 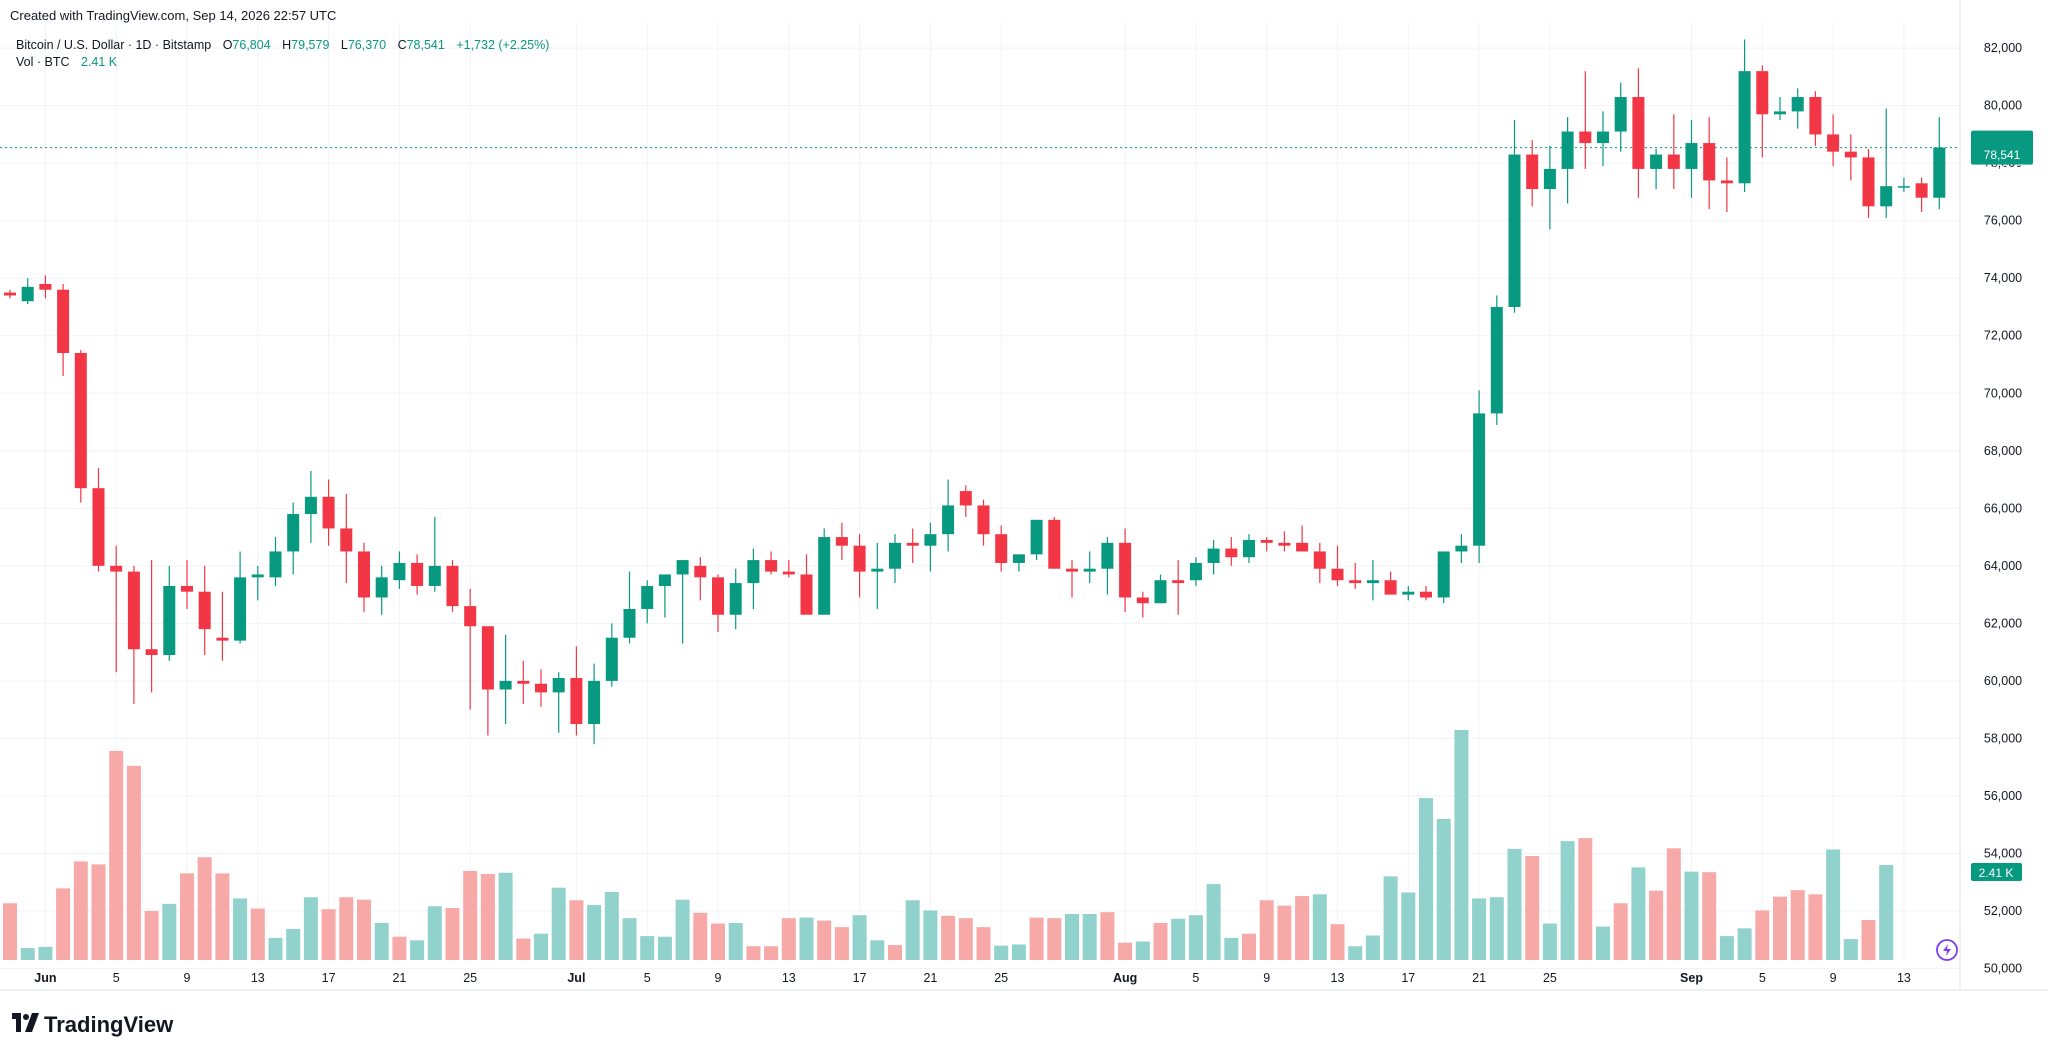 What do you see at coordinates (1947, 950) in the screenshot?
I see `lightning-icon` at bounding box center [1947, 950].